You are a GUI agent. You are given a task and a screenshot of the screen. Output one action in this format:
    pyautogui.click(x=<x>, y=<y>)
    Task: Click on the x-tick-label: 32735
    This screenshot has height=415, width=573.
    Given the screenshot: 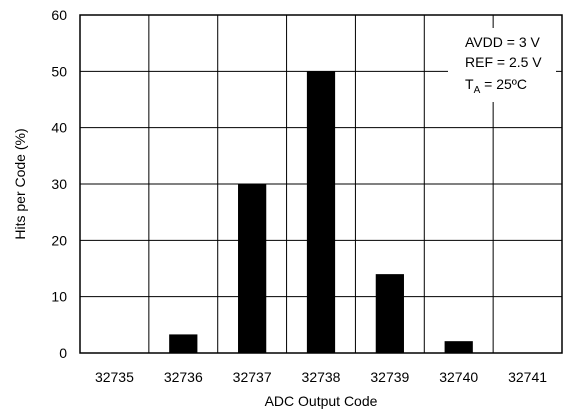 What is the action you would take?
    pyautogui.click(x=114, y=377)
    